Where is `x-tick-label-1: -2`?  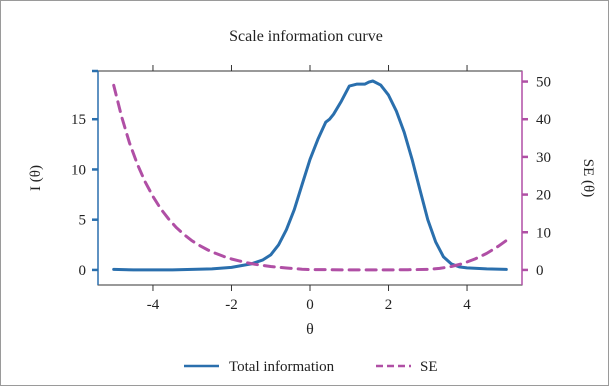 x-tick-label-1: -2 is located at coordinates (231, 305).